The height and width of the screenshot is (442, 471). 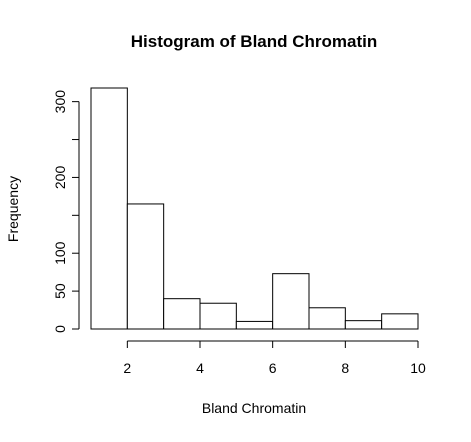 I want to click on y-axis: 0 50 100 200 300, so click(x=66, y=211).